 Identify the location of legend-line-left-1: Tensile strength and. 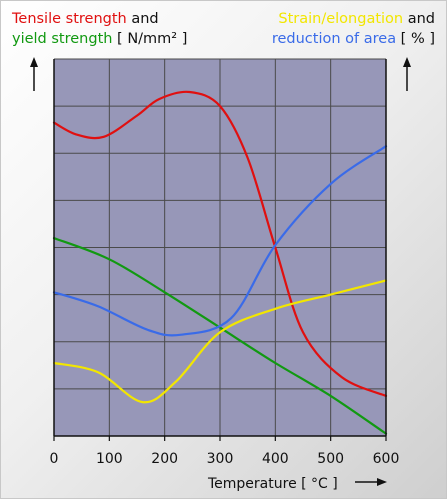
(99, 19).